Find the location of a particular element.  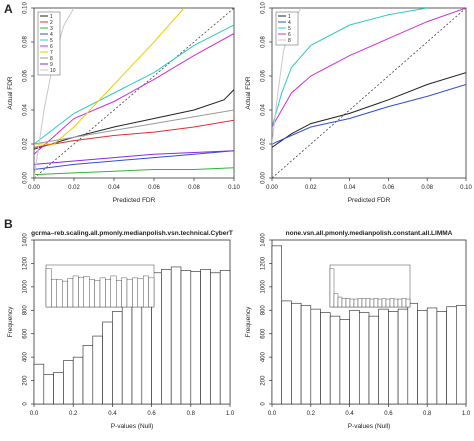

x-tick-label: 0.08 is located at coordinates (194, 188).